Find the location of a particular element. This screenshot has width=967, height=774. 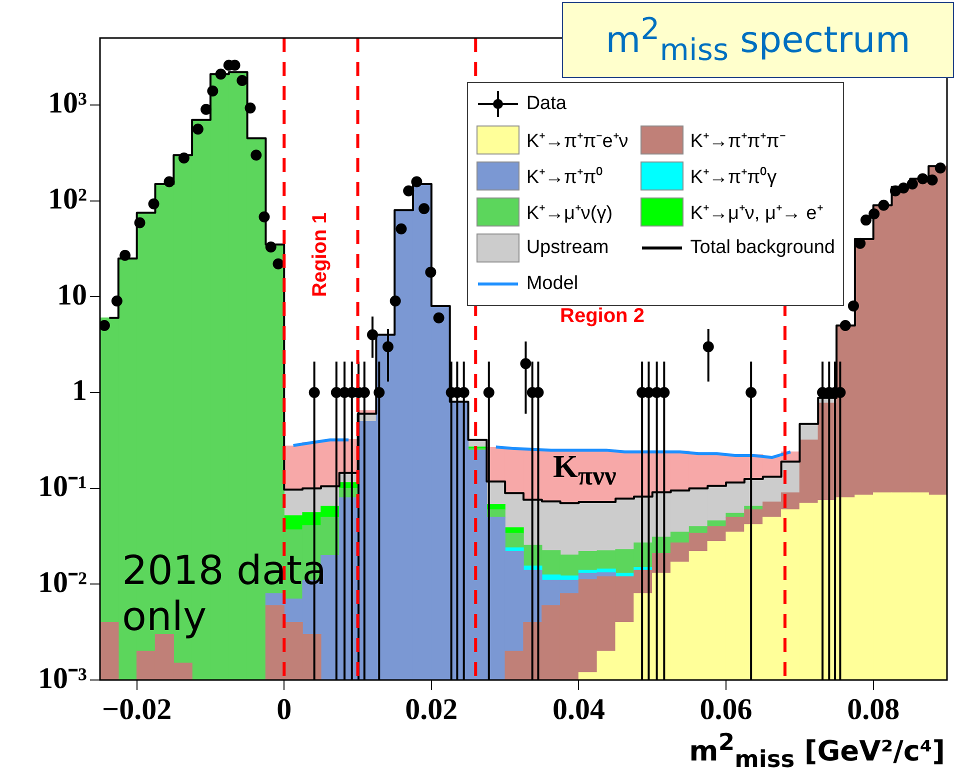

x-tick-label: 0.02 is located at coordinates (431, 709).